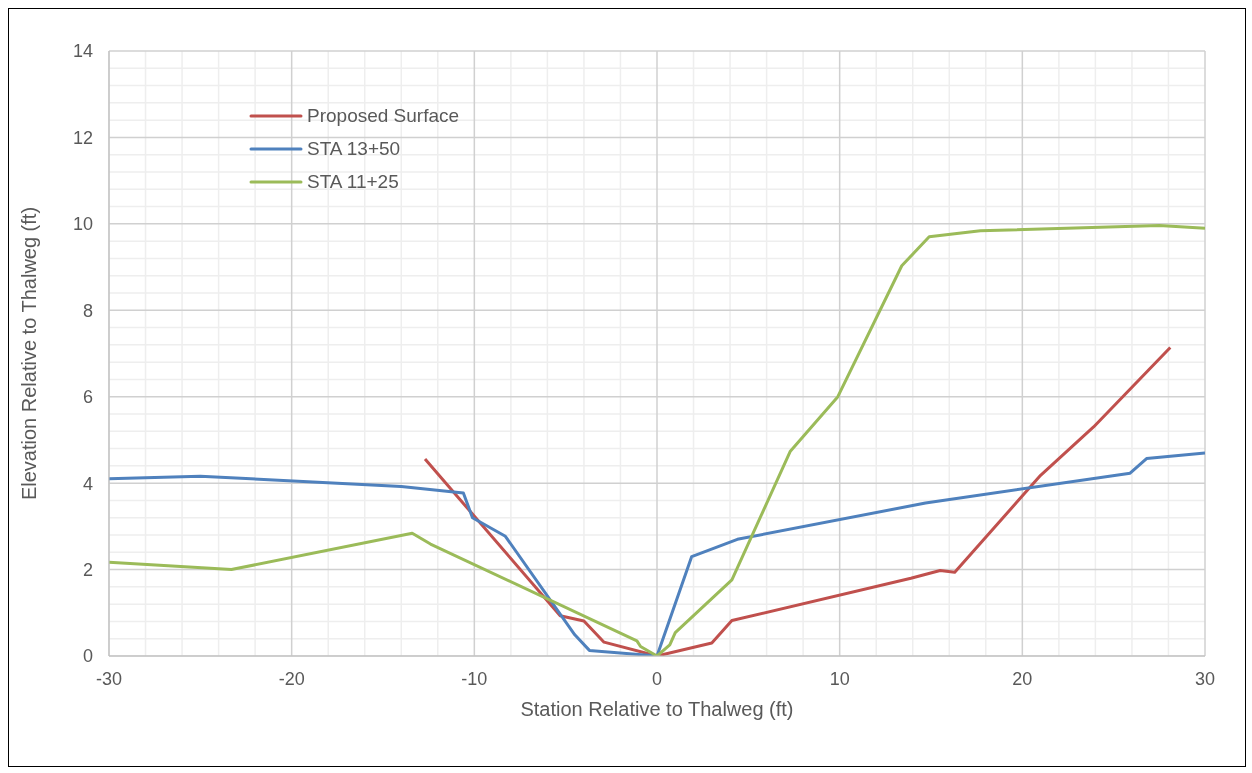 This screenshot has height=773, width=1252. I want to click on x-tick-label: 30, so click(1205, 678).